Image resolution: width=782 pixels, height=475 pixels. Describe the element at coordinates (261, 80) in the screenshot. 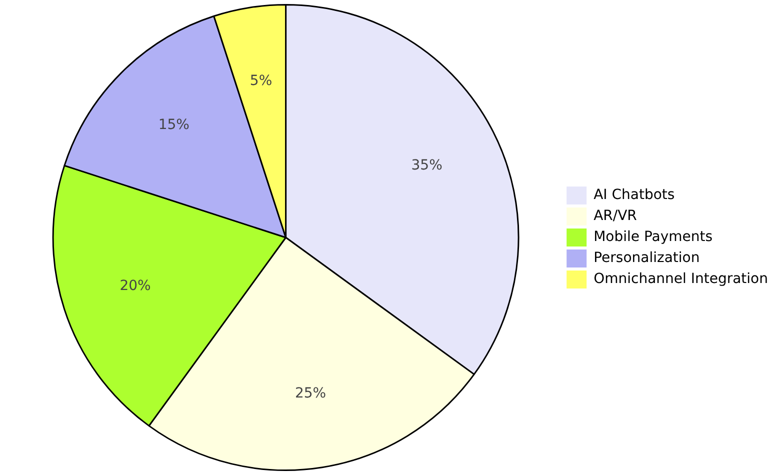

I see `data-label: 5%` at that location.